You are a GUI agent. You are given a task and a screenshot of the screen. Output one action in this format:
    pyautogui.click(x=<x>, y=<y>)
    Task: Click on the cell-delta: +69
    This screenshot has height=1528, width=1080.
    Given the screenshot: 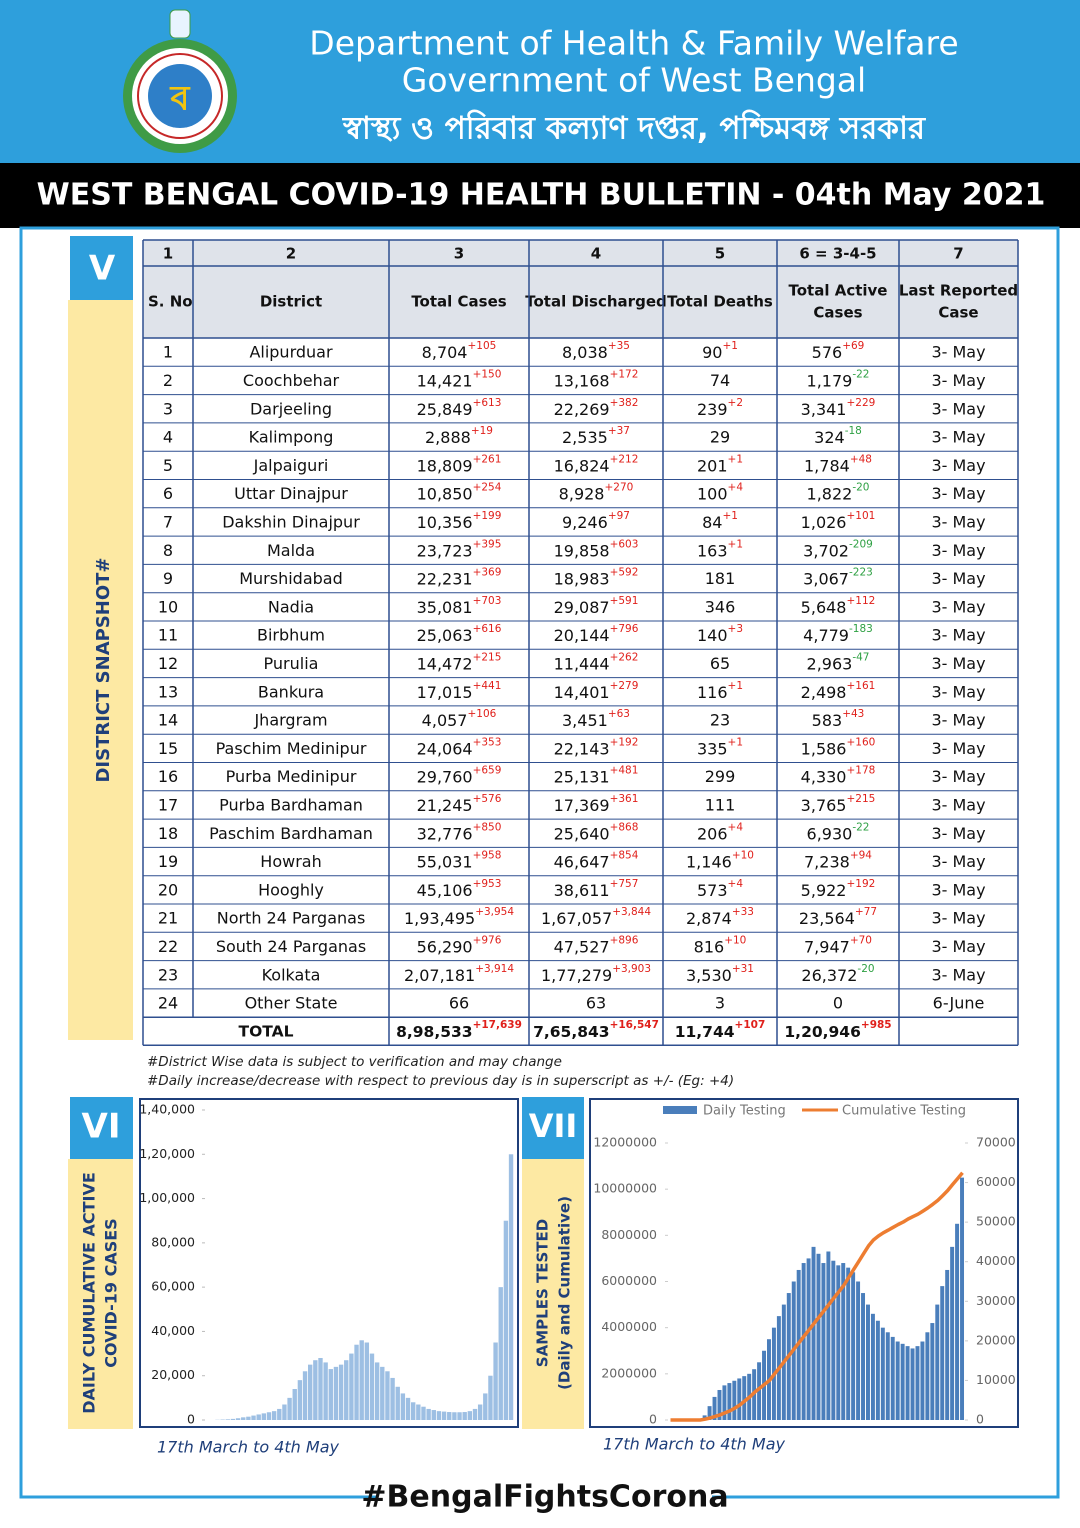 What is the action you would take?
    pyautogui.click(x=853, y=346)
    